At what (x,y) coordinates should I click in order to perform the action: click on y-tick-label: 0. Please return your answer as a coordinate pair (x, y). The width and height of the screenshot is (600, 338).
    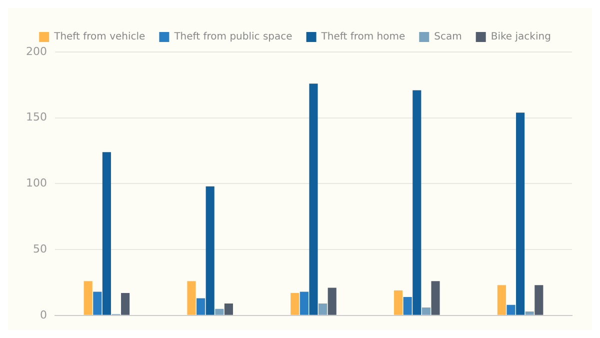
    Looking at the image, I should click on (43, 315).